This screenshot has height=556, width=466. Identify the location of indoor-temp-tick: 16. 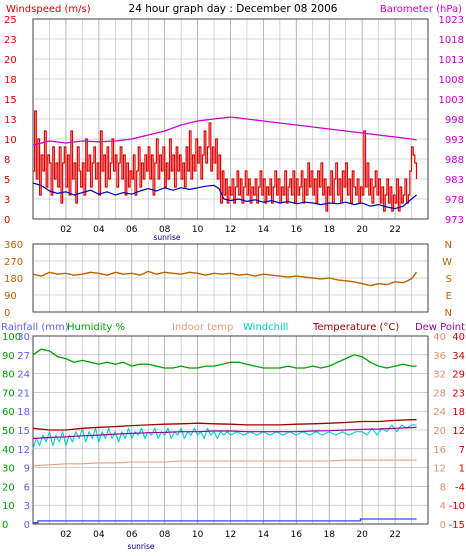
(439, 450).